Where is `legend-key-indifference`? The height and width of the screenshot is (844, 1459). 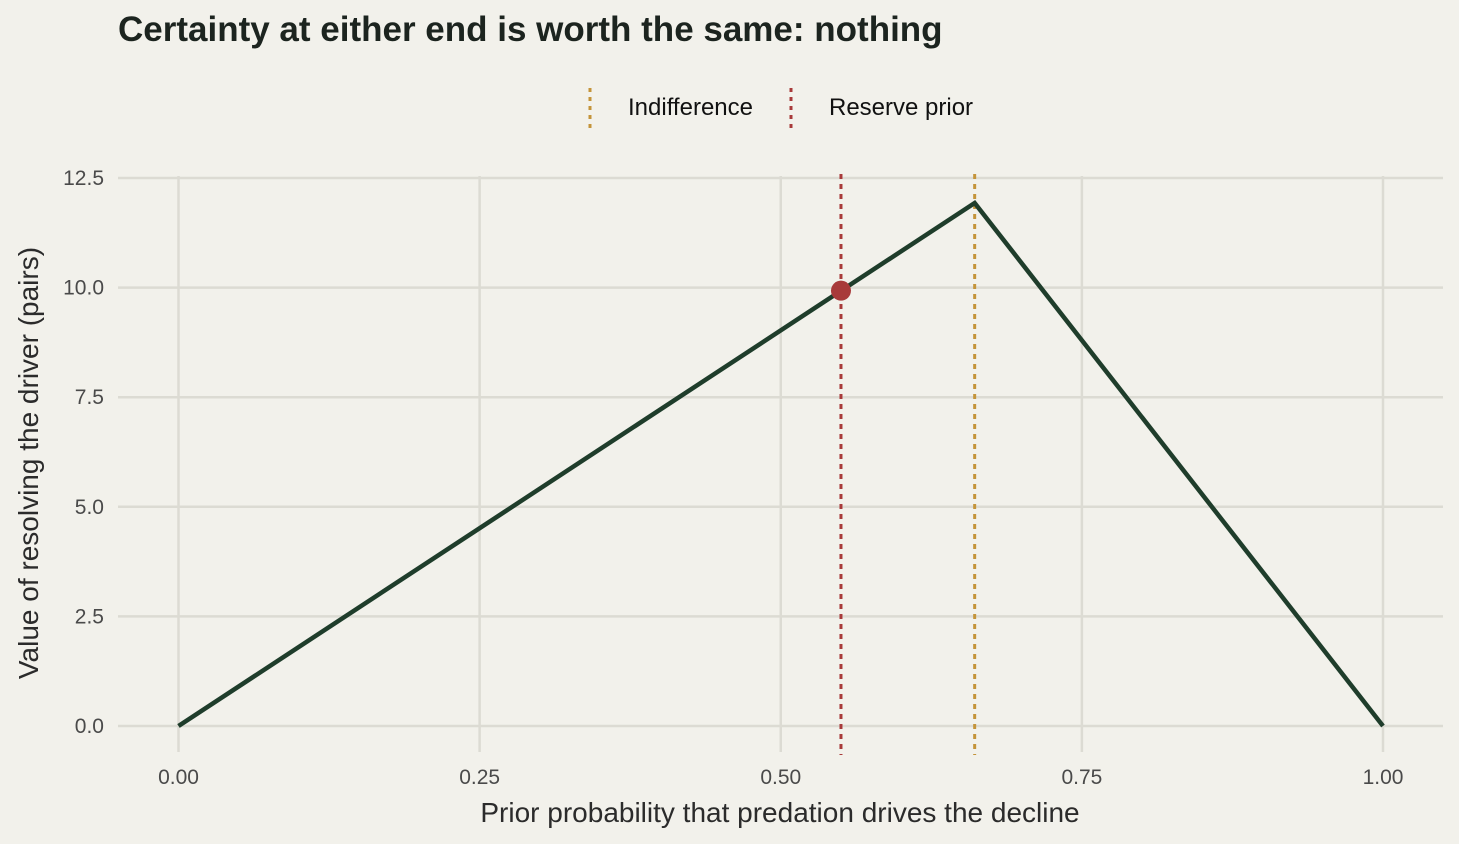 legend-key-indifference is located at coordinates (590, 108).